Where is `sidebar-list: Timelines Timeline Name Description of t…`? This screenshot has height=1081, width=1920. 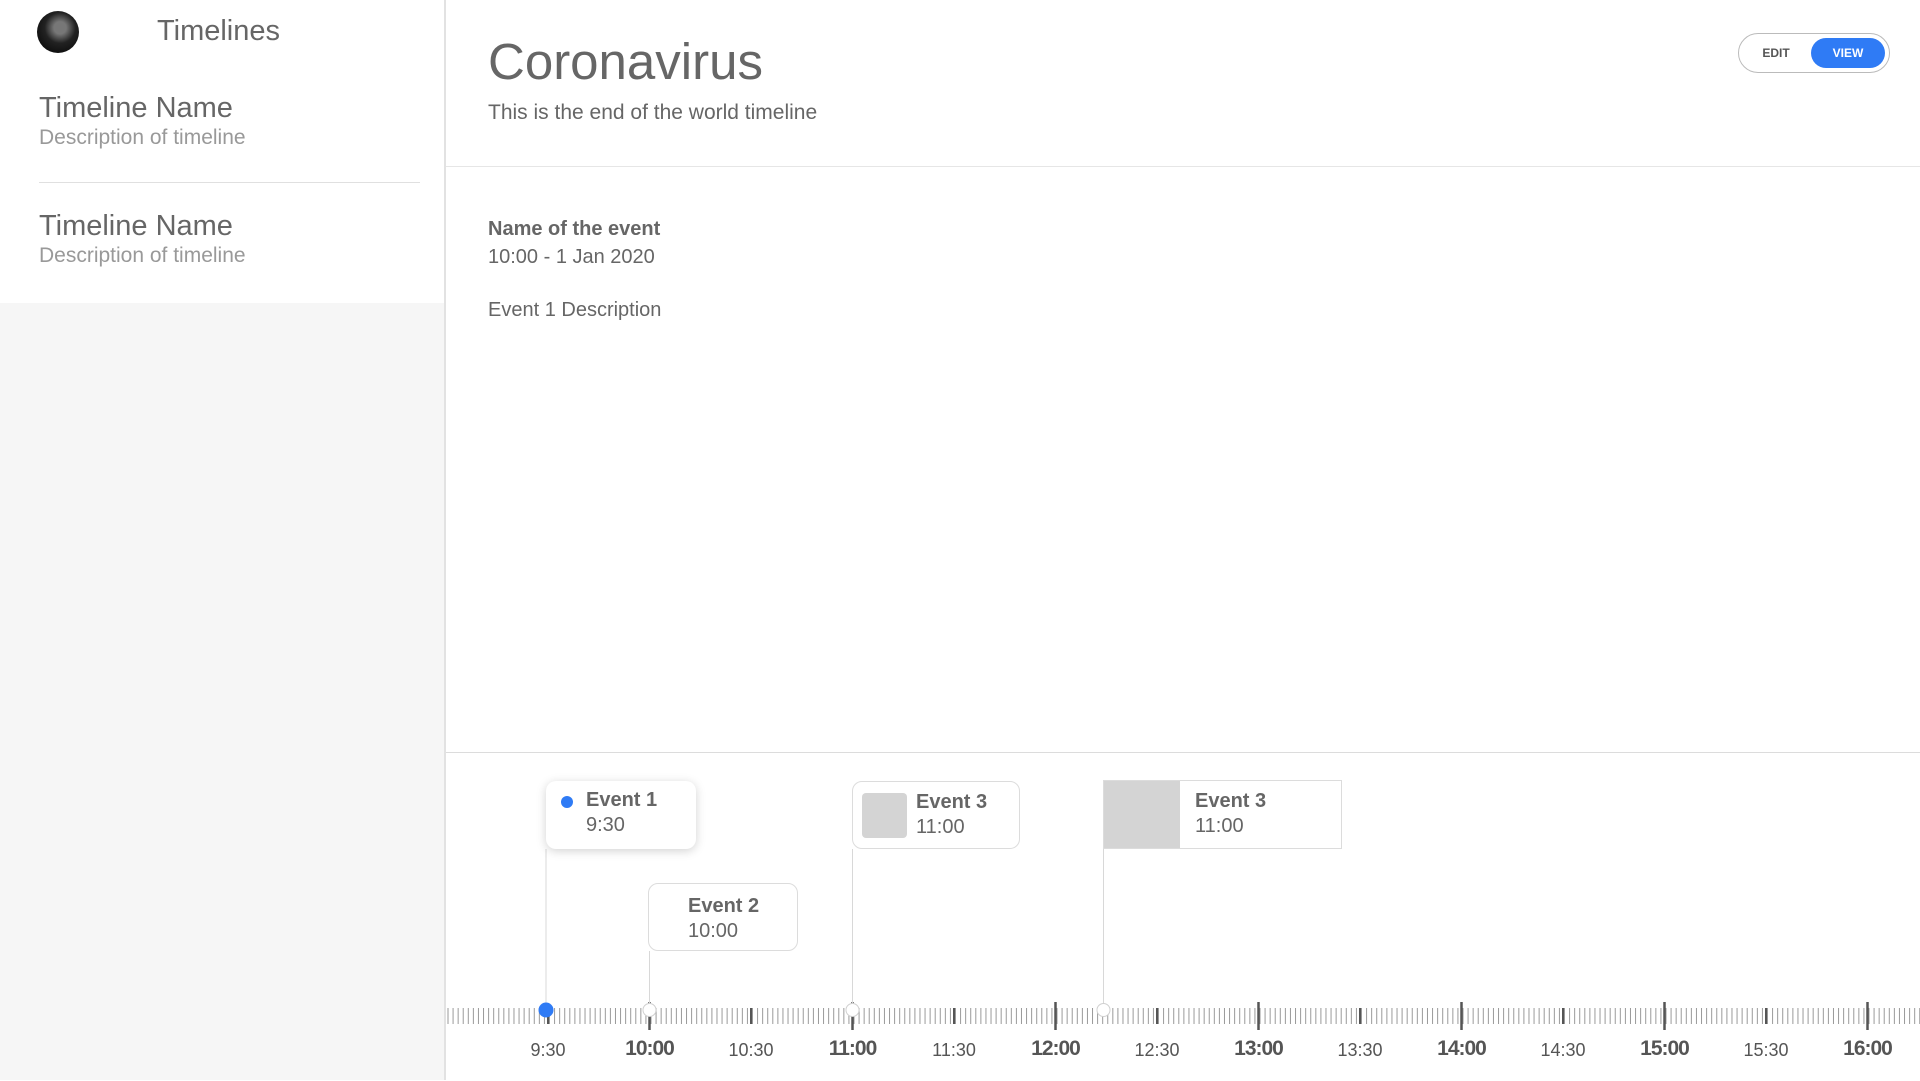
sidebar-list: Timelines Timeline Name Description of t… is located at coordinates (222, 151).